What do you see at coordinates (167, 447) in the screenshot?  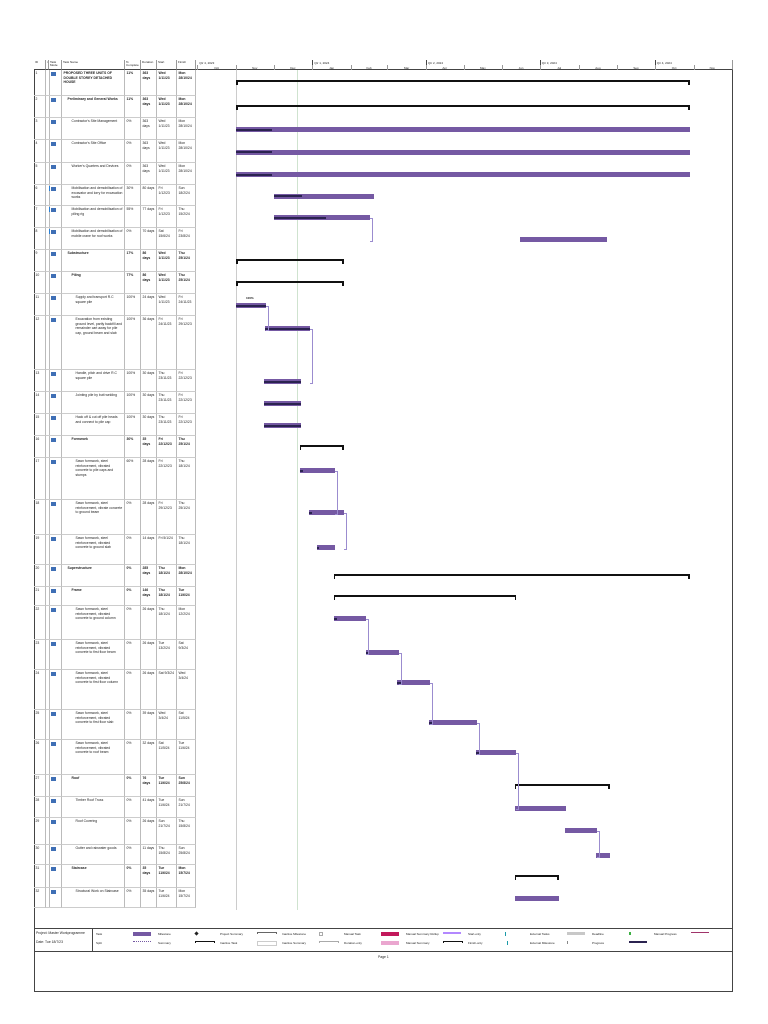 I see `task-start: Fri 22/12/23` at bounding box center [167, 447].